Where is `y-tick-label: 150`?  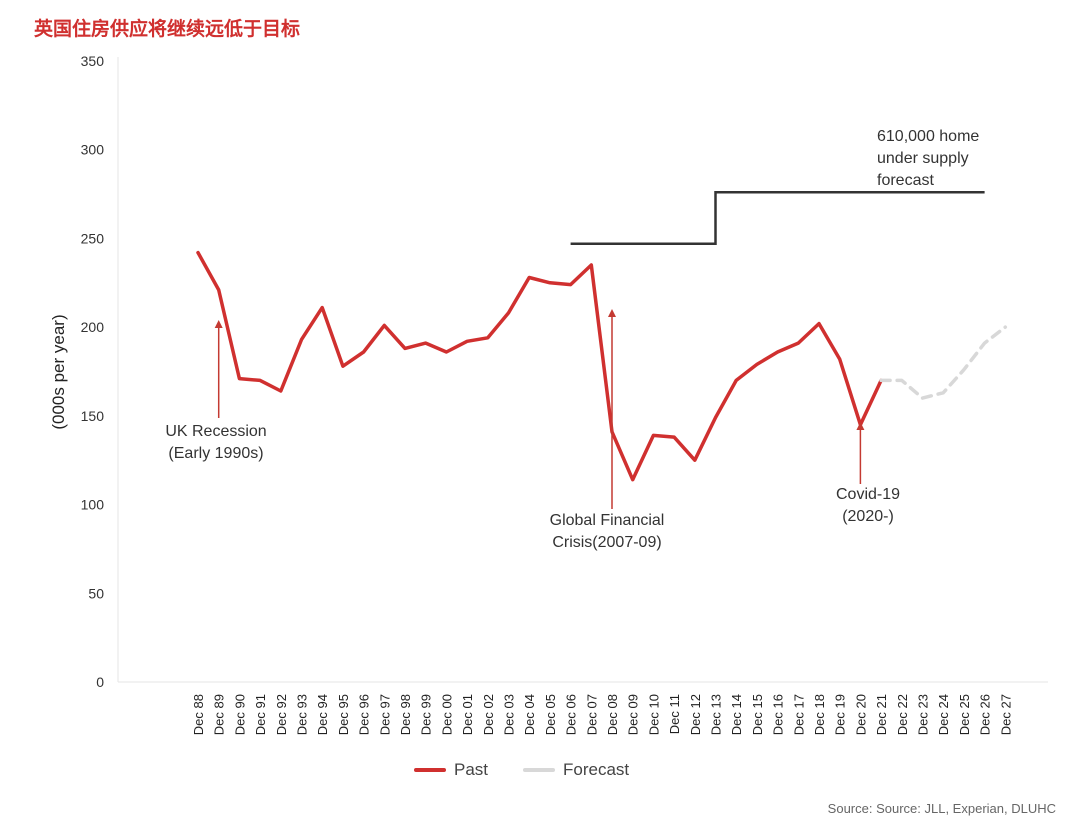 y-tick-label: 150 is located at coordinates (93, 416).